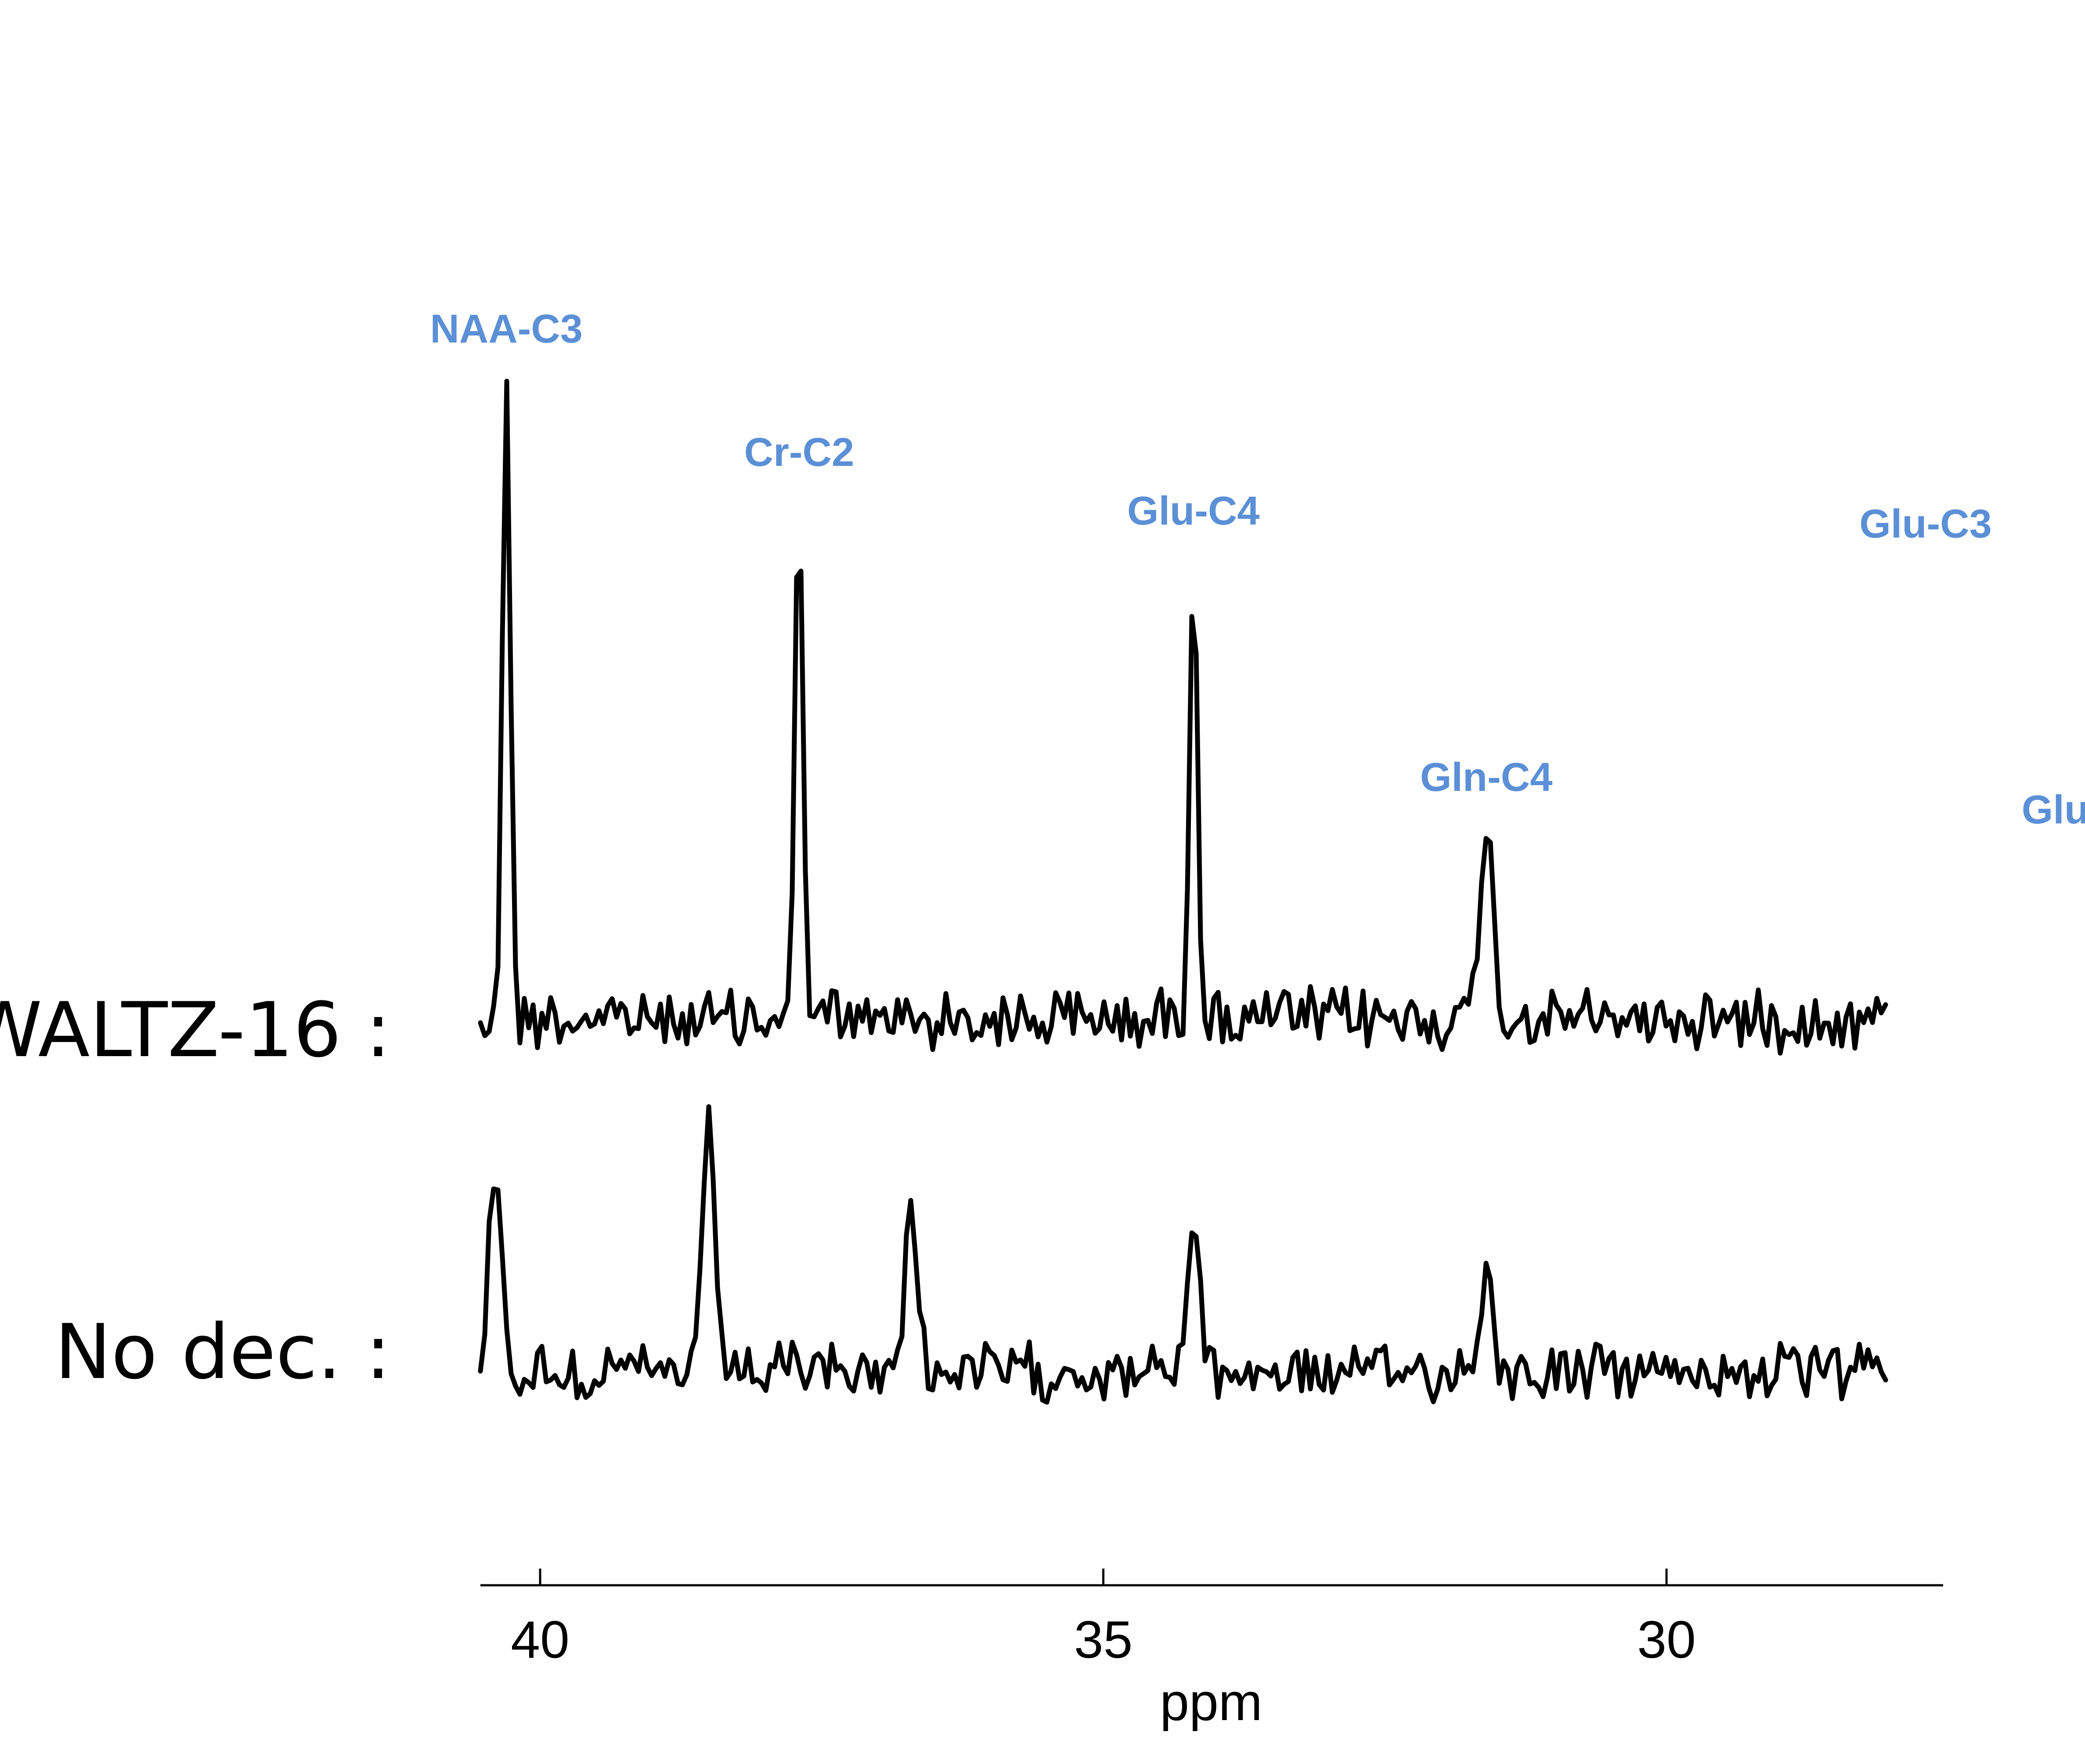 This screenshot has width=2085, height=1764. What do you see at coordinates (1486, 777) in the screenshot?
I see `peak-label-gln-c4-3: Gln-C4` at bounding box center [1486, 777].